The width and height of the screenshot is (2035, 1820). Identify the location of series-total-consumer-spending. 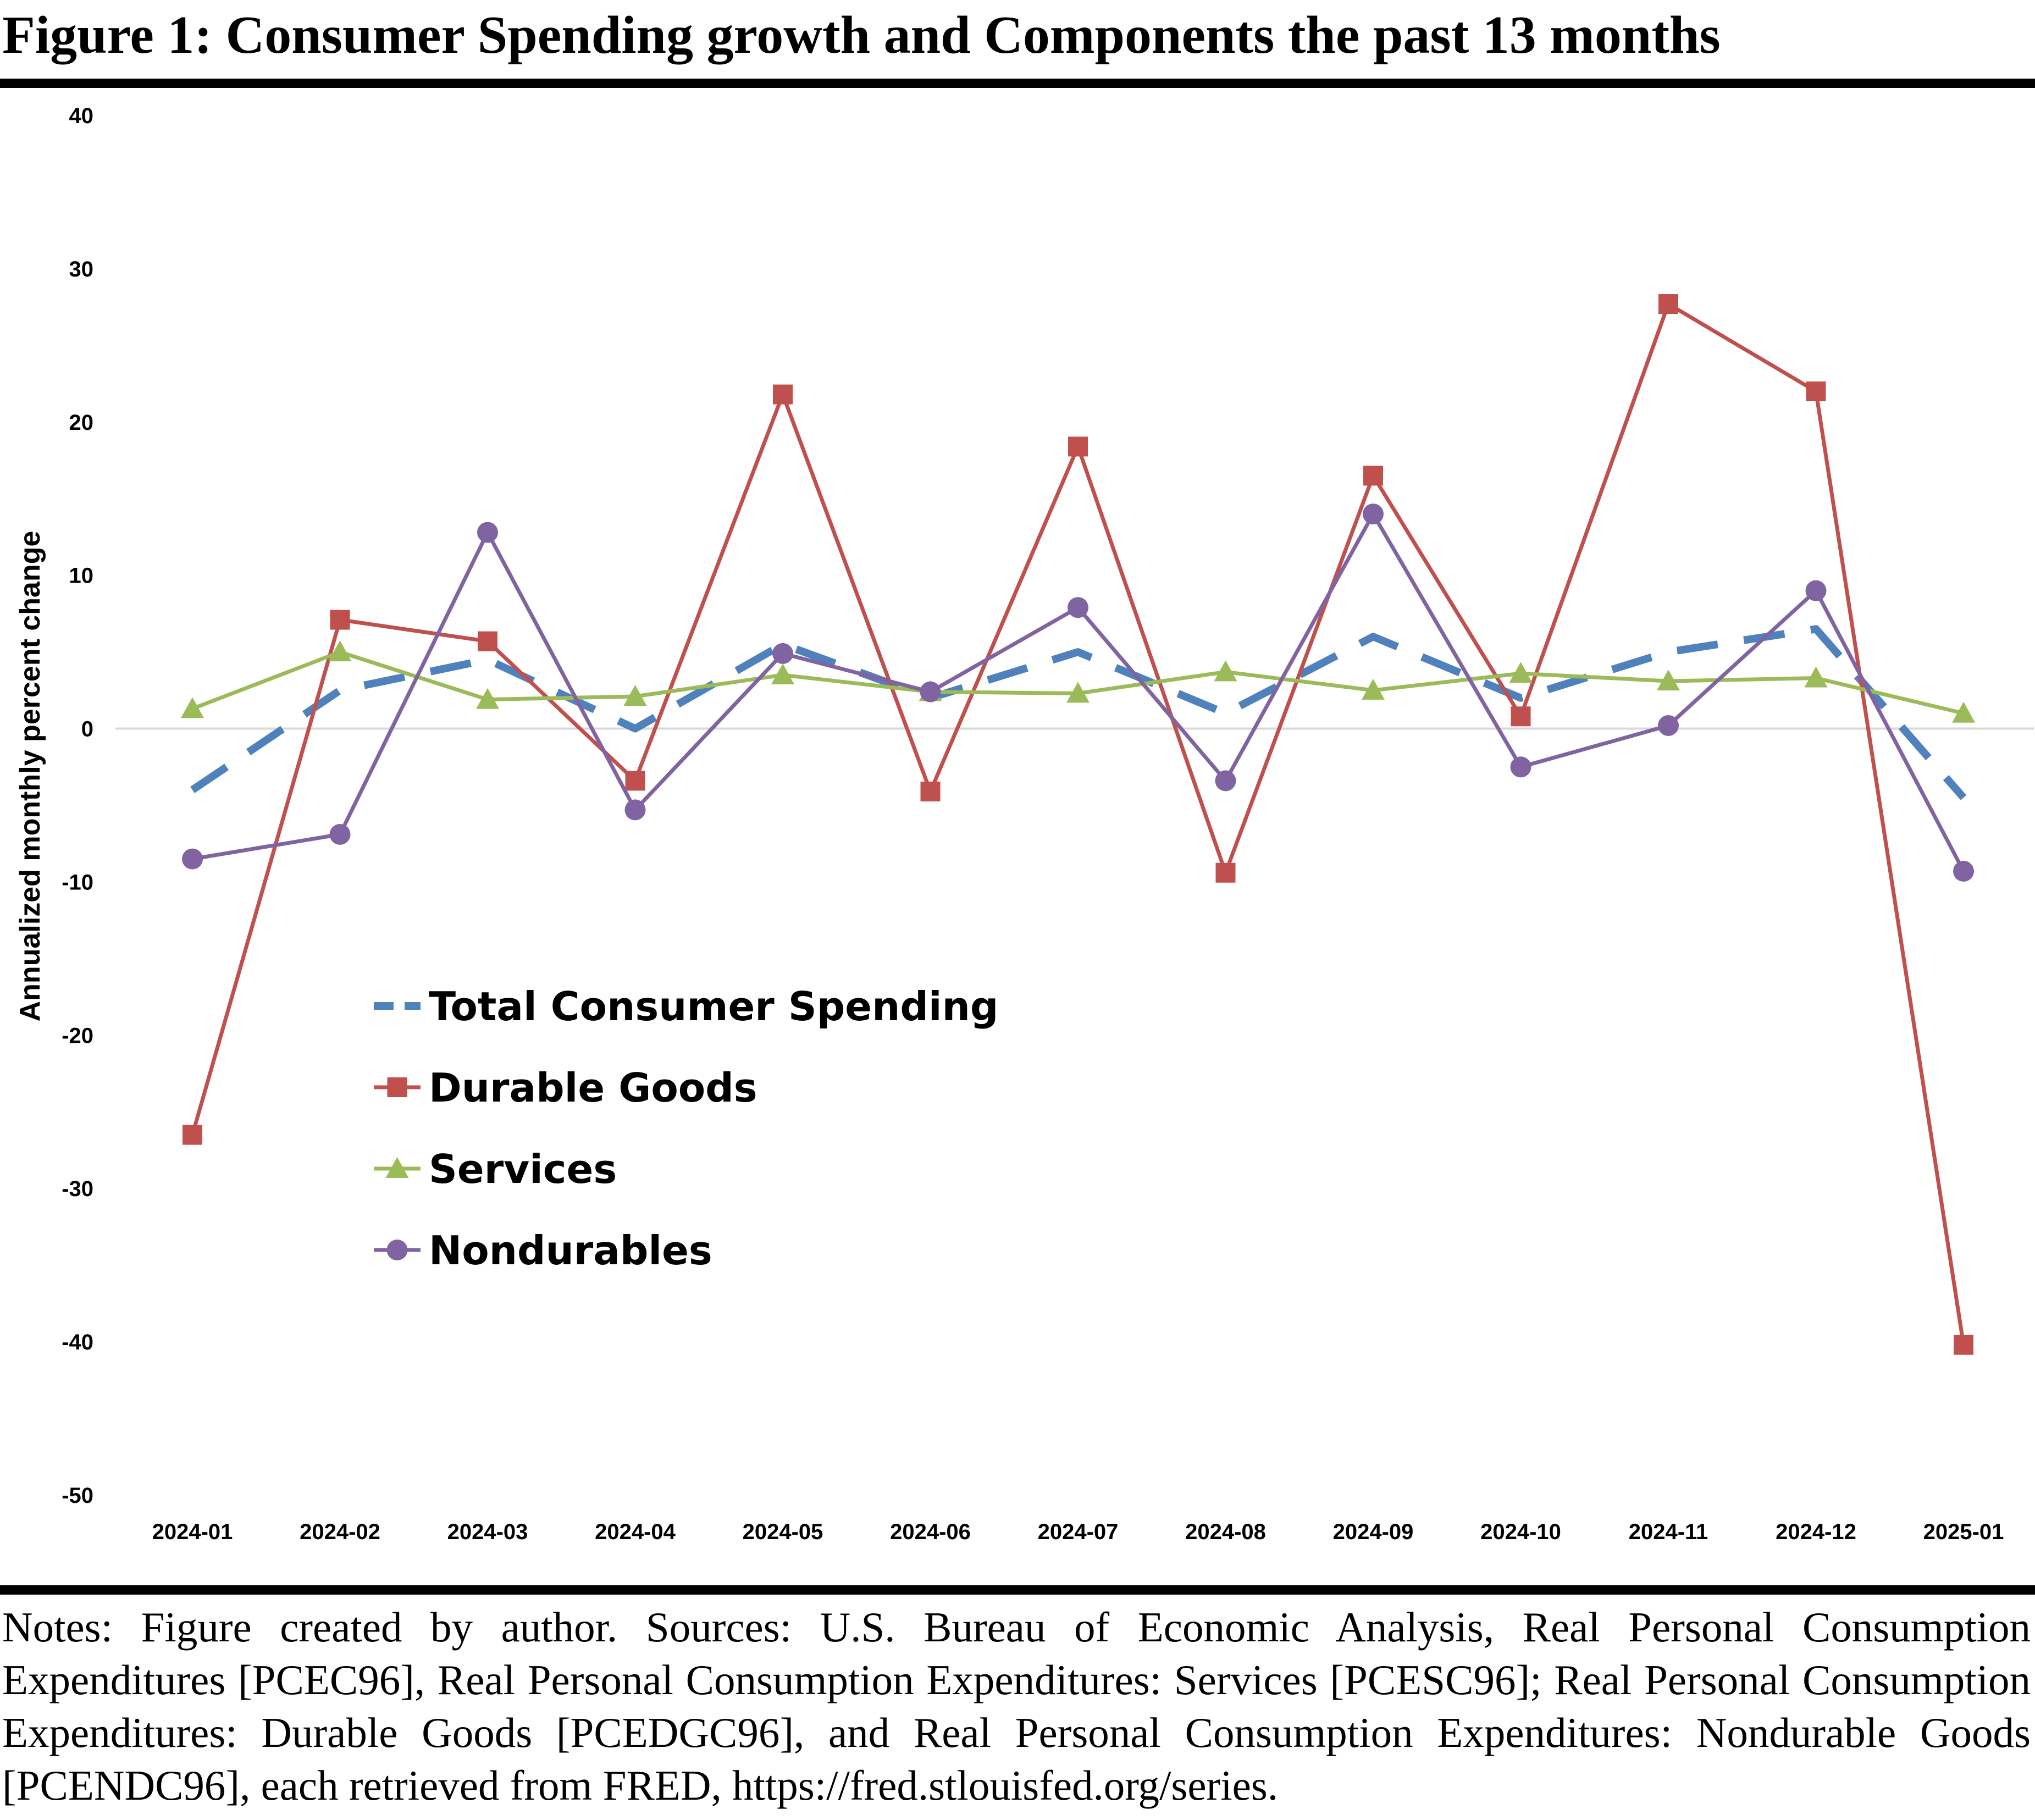
(1078, 712).